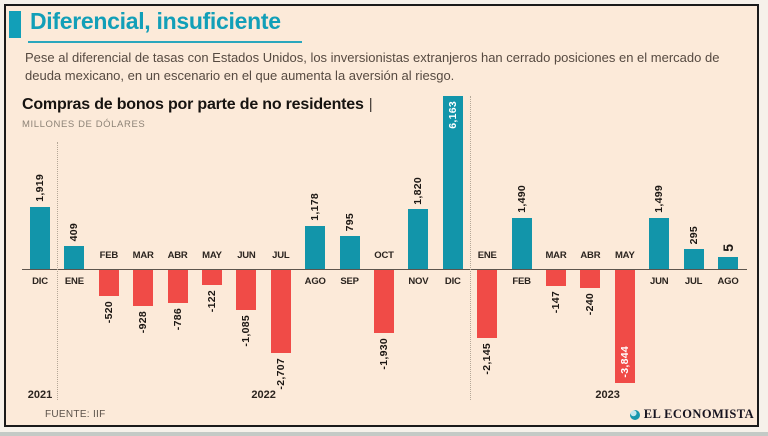 The width and height of the screenshot is (768, 436). What do you see at coordinates (281, 255) in the screenshot?
I see `month-label-7: JUL` at bounding box center [281, 255].